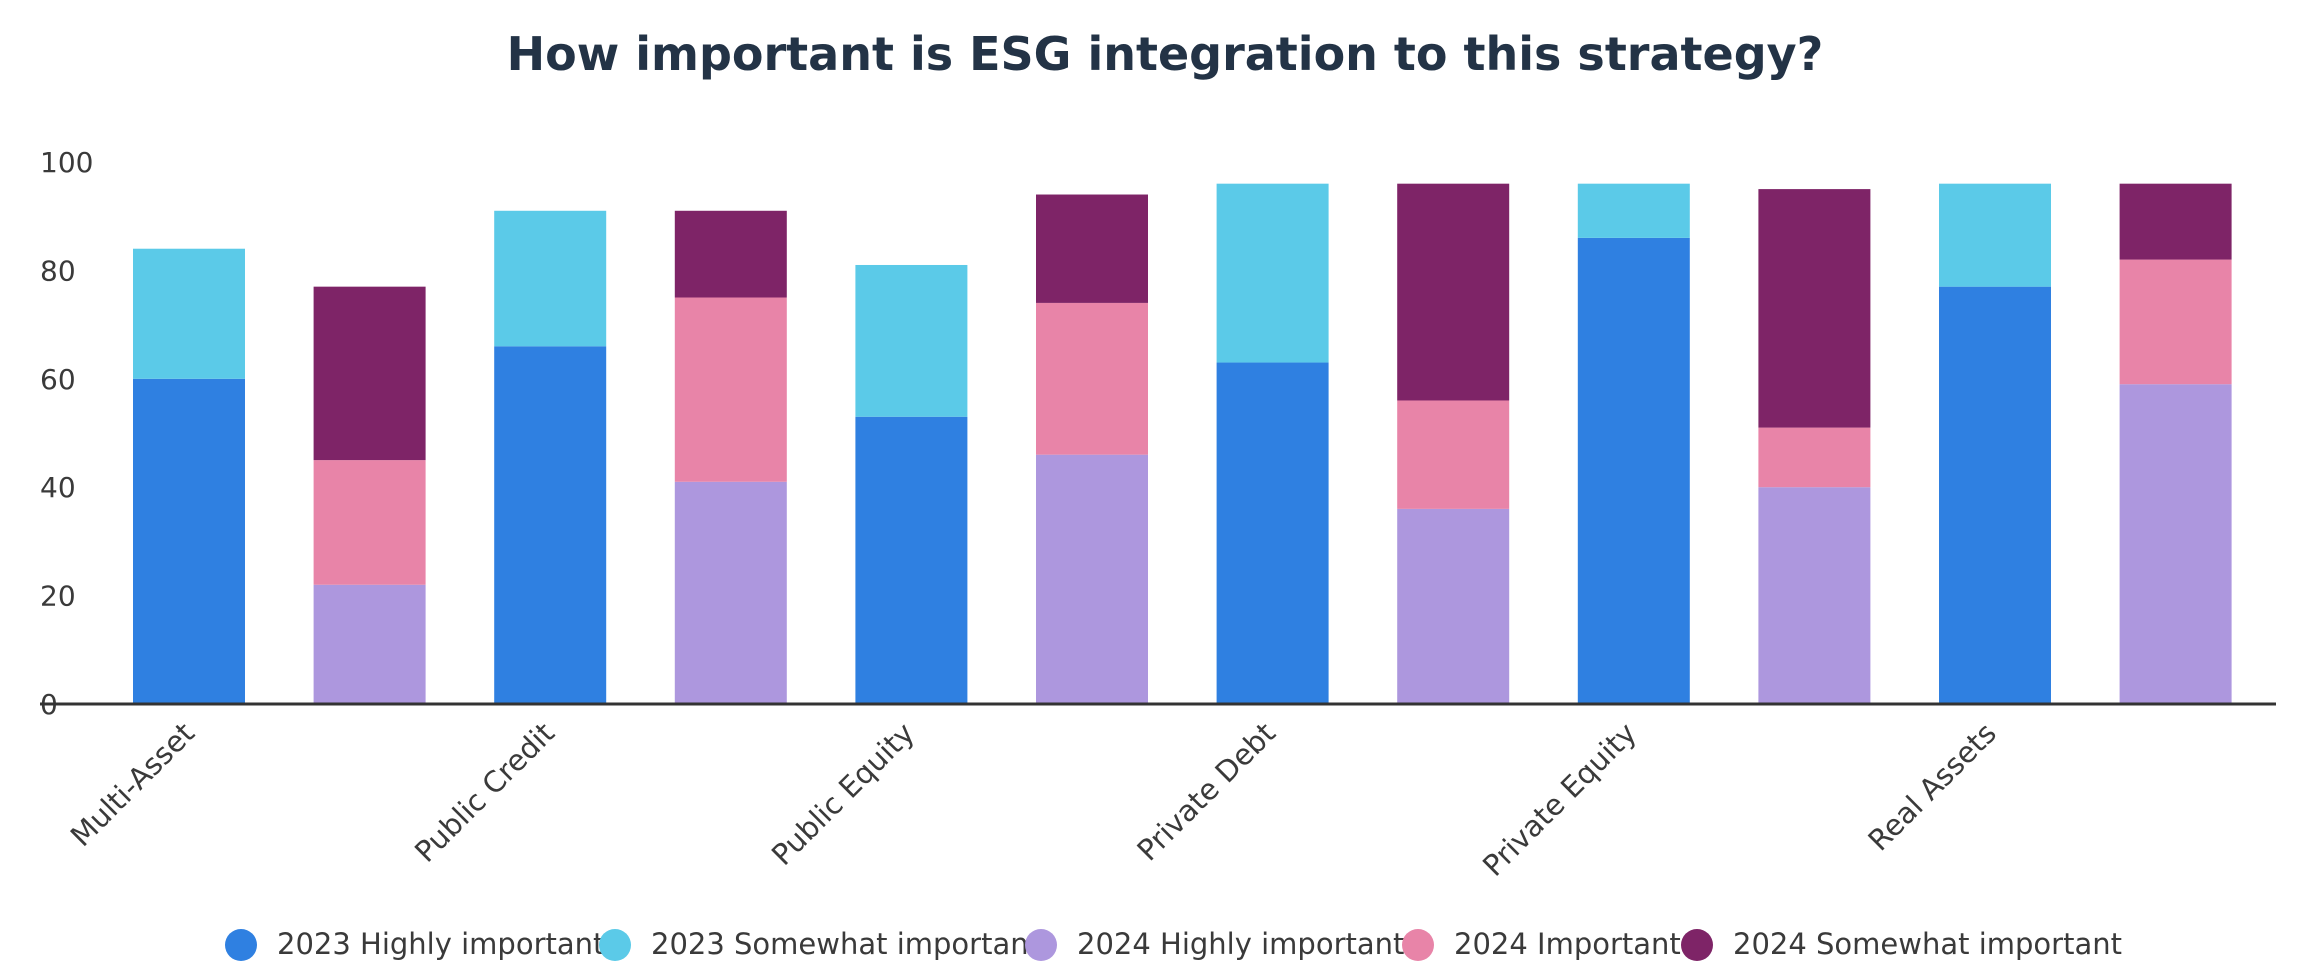 This screenshot has height=980, width=2302. Describe the element at coordinates (550, 525) in the screenshot. I see `bar-public-credit-2023-highly-important` at that location.